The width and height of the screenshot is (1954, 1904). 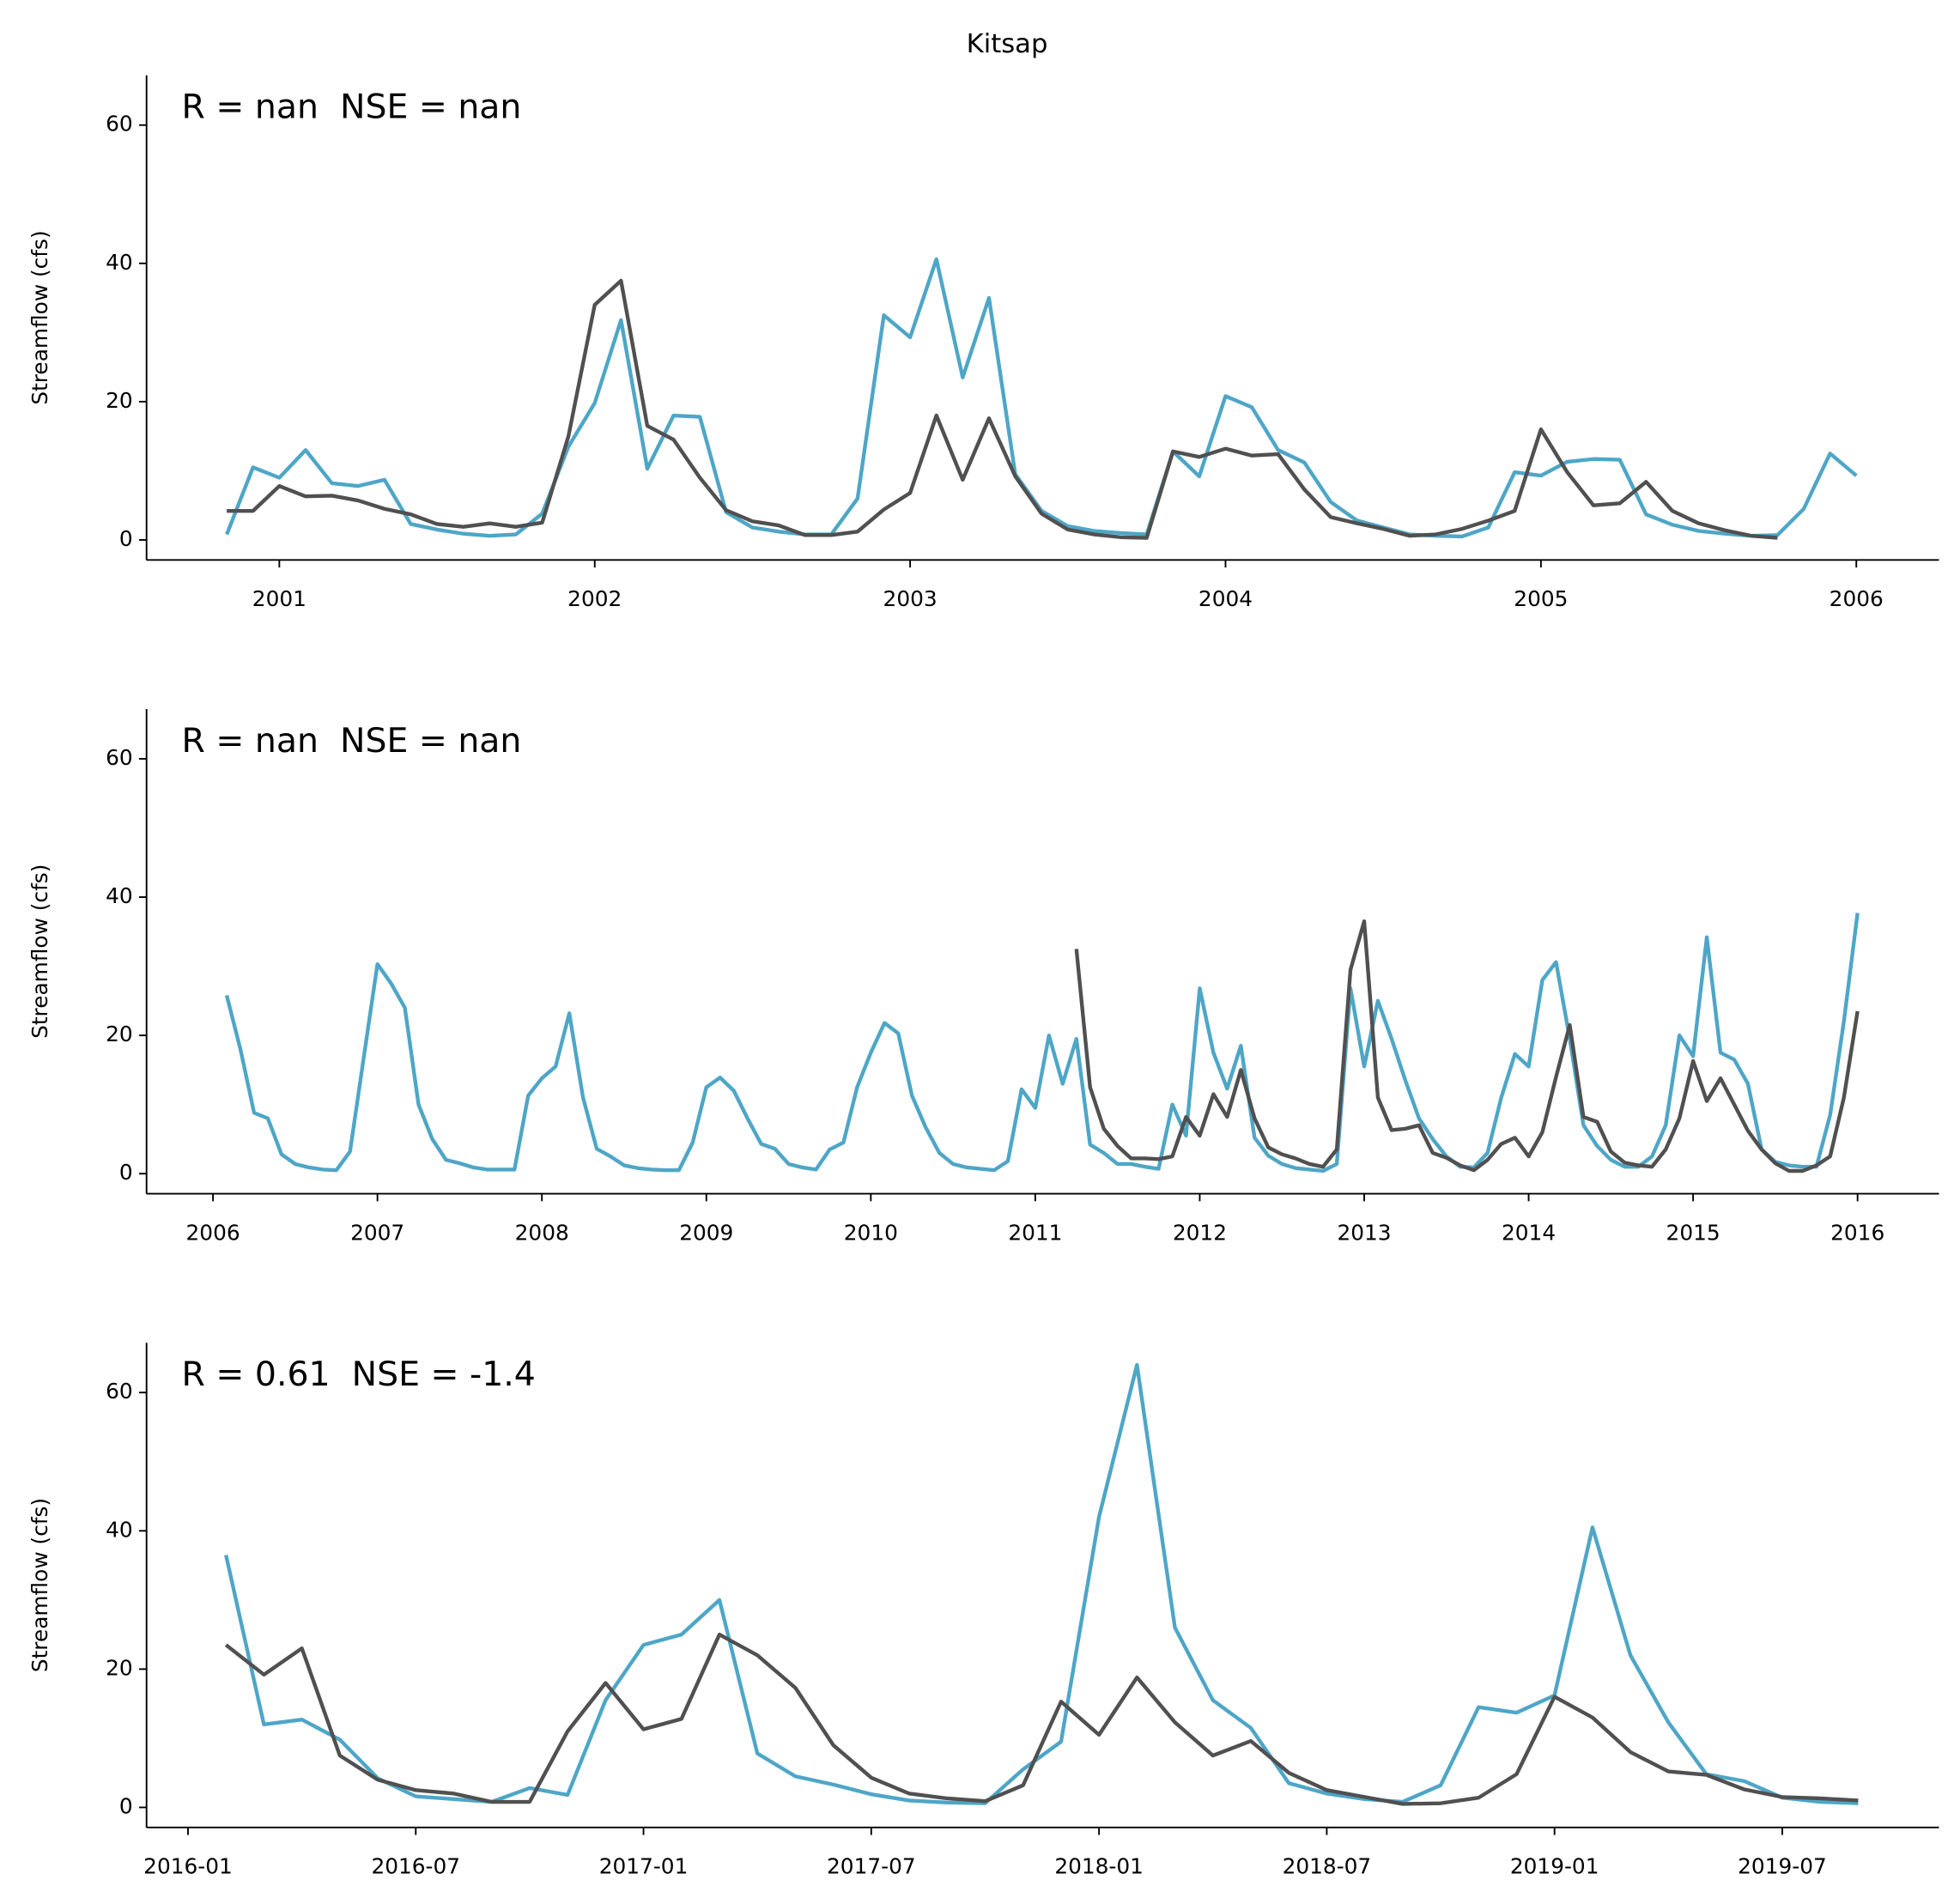 What do you see at coordinates (1529, 1233) in the screenshot?
I see `x-tick-label: 2014` at bounding box center [1529, 1233].